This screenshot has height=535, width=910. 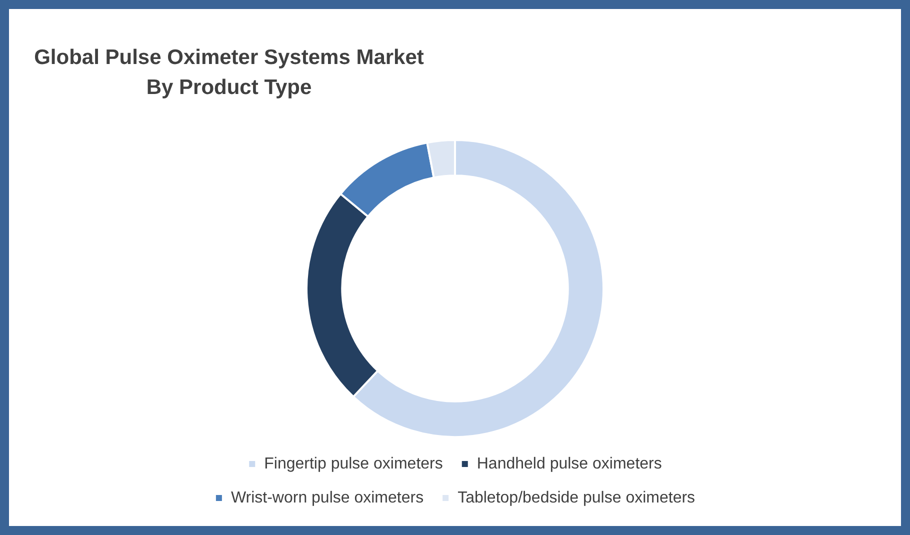 What do you see at coordinates (327, 497) in the screenshot?
I see `legend-label: Wrist-worn pulse oximeters` at bounding box center [327, 497].